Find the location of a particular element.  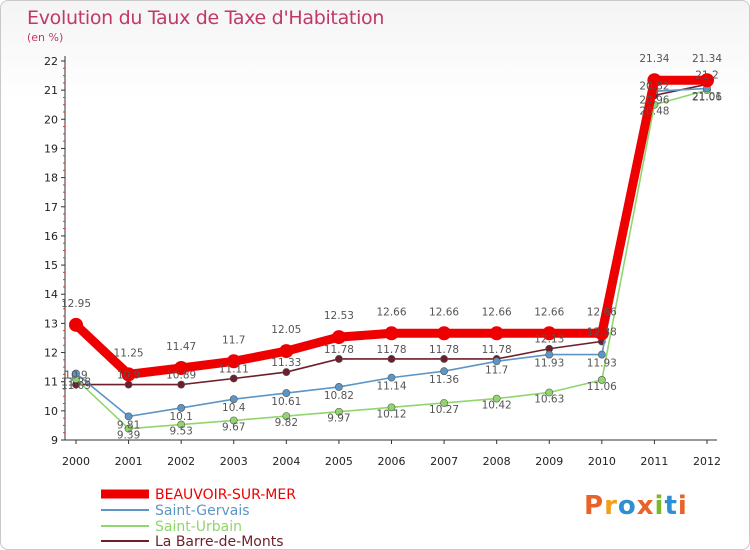

data-label: 9.82 is located at coordinates (286, 423).